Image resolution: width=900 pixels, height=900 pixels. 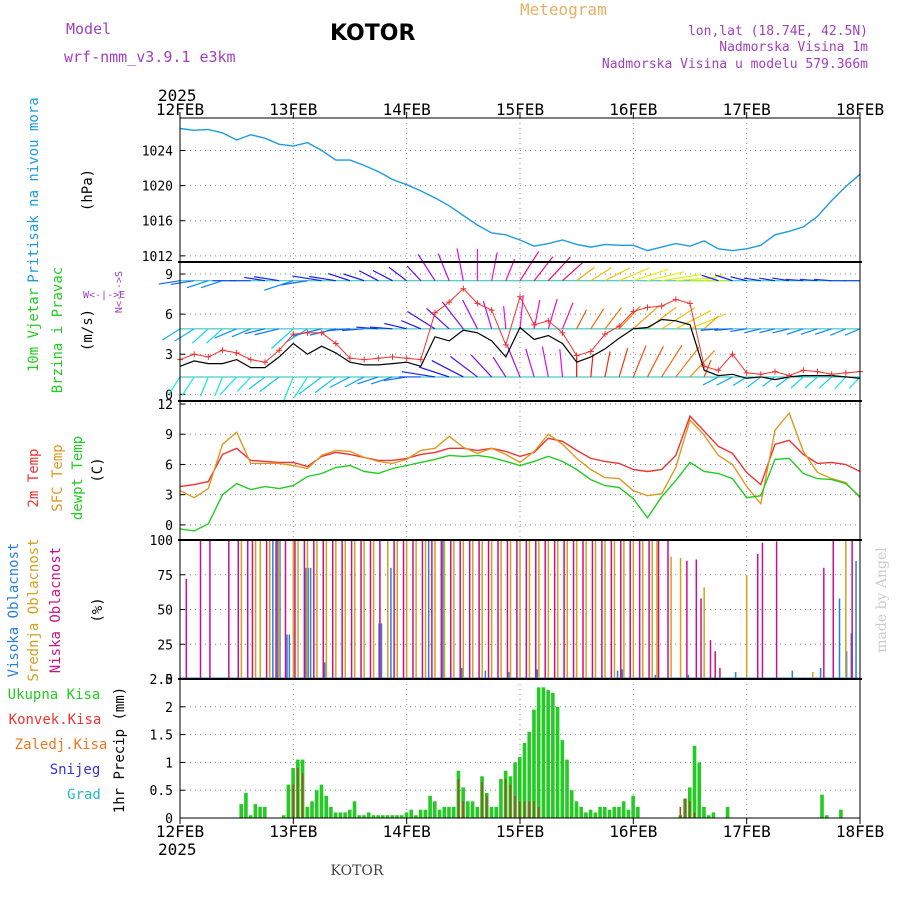 I want to click on y-tick-label: 0, so click(x=169, y=526).